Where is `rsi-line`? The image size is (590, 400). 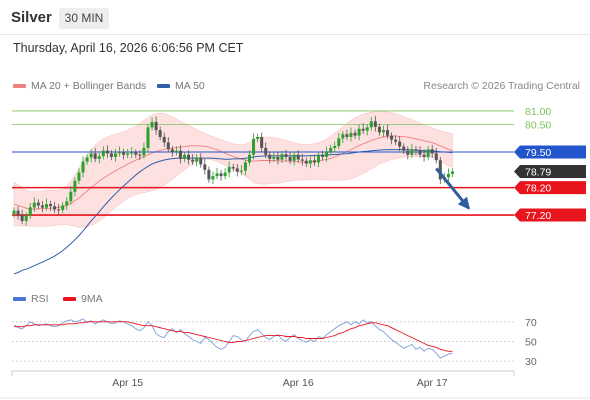 rsi-line is located at coordinates (233, 338).